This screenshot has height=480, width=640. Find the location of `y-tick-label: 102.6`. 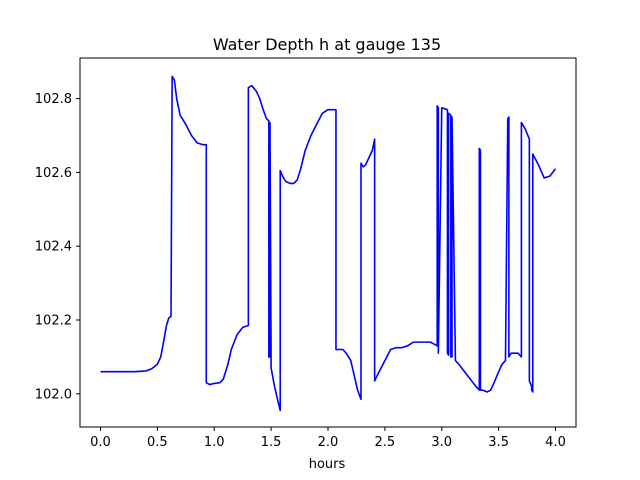

y-tick-label: 102.6 is located at coordinates (53, 173).